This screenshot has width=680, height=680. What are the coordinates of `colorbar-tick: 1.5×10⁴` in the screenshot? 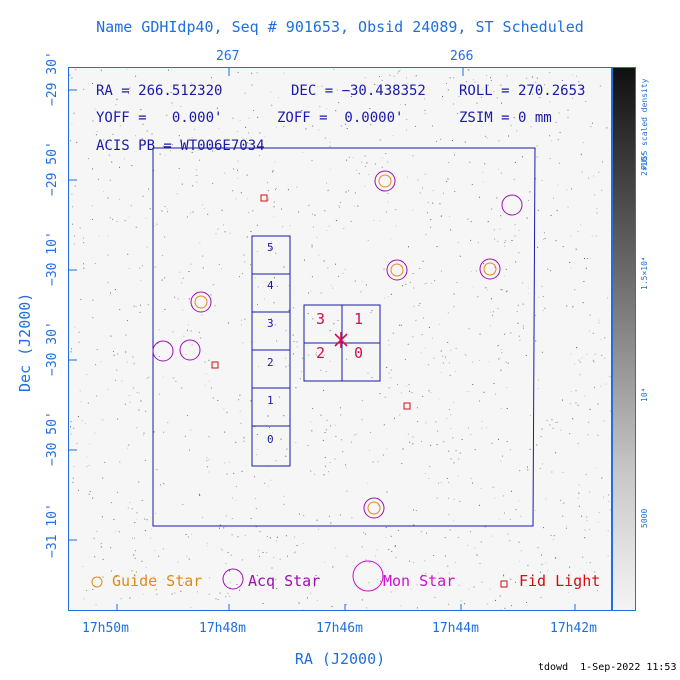 It's located at (644, 273).